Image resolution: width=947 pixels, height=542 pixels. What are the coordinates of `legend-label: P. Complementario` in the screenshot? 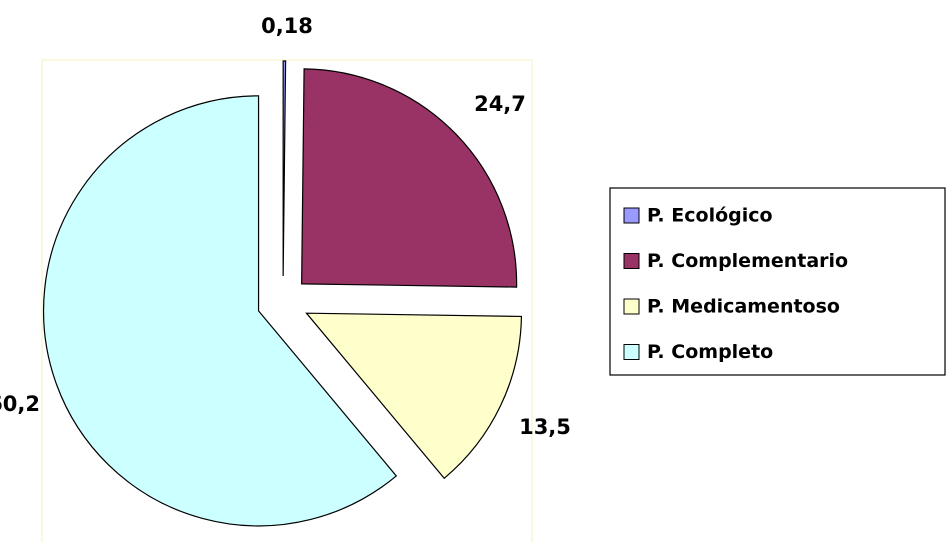 It's located at (747, 261).